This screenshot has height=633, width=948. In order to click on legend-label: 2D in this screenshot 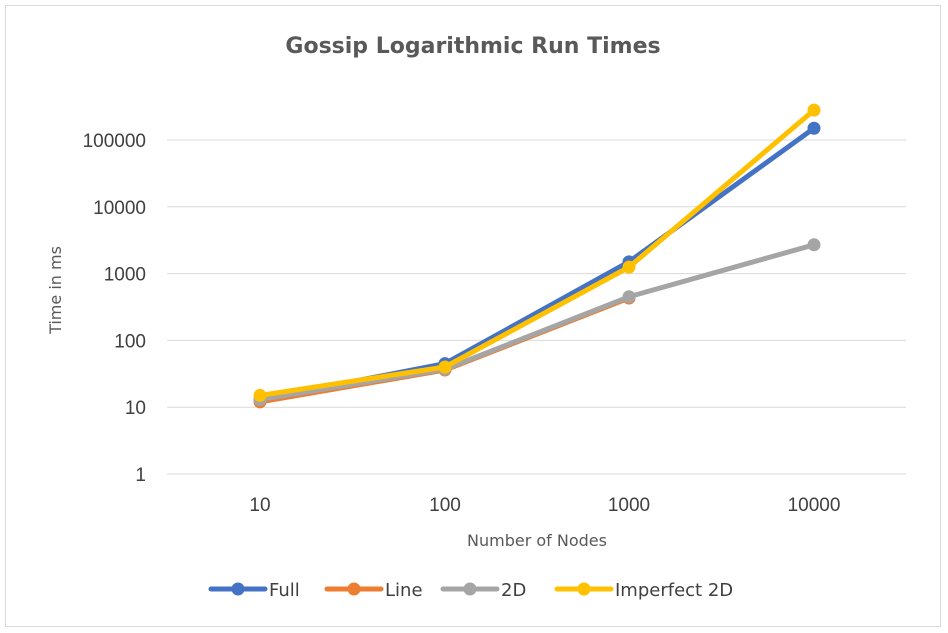, I will do `click(513, 590)`.